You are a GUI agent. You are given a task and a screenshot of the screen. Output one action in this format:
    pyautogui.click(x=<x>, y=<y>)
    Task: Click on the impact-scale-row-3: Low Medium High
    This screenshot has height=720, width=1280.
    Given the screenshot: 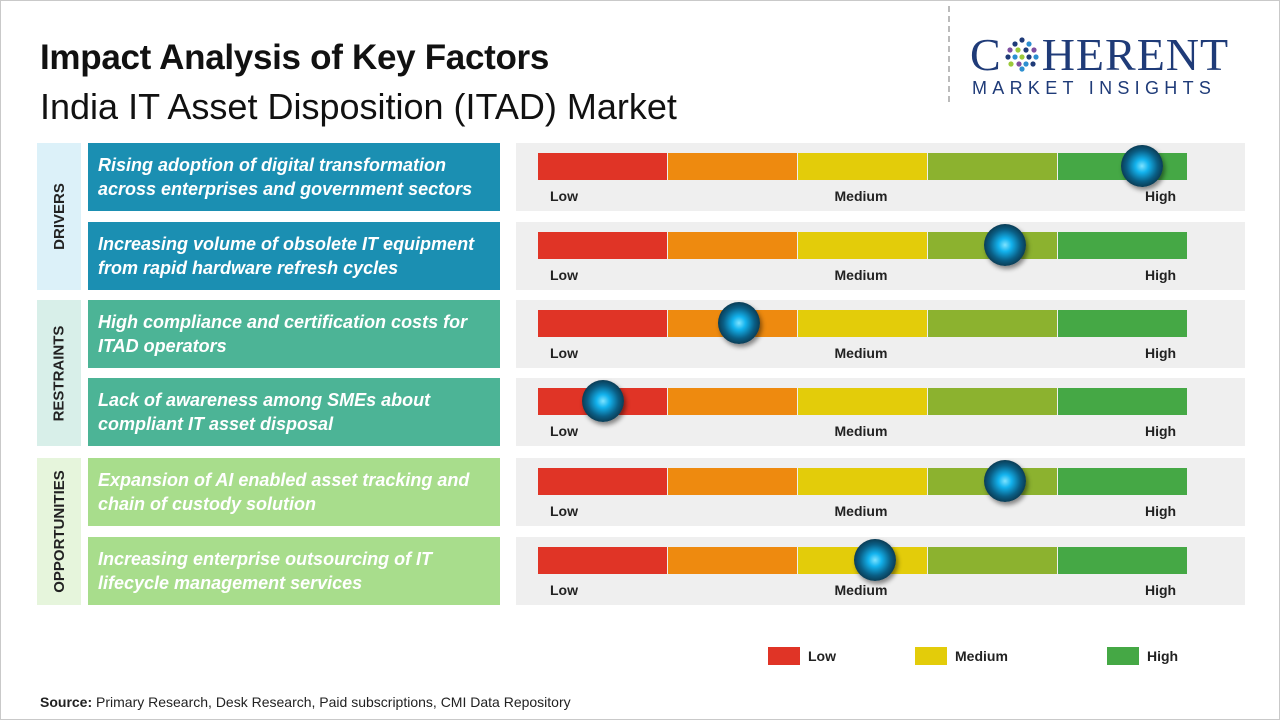 What is the action you would take?
    pyautogui.click(x=880, y=334)
    